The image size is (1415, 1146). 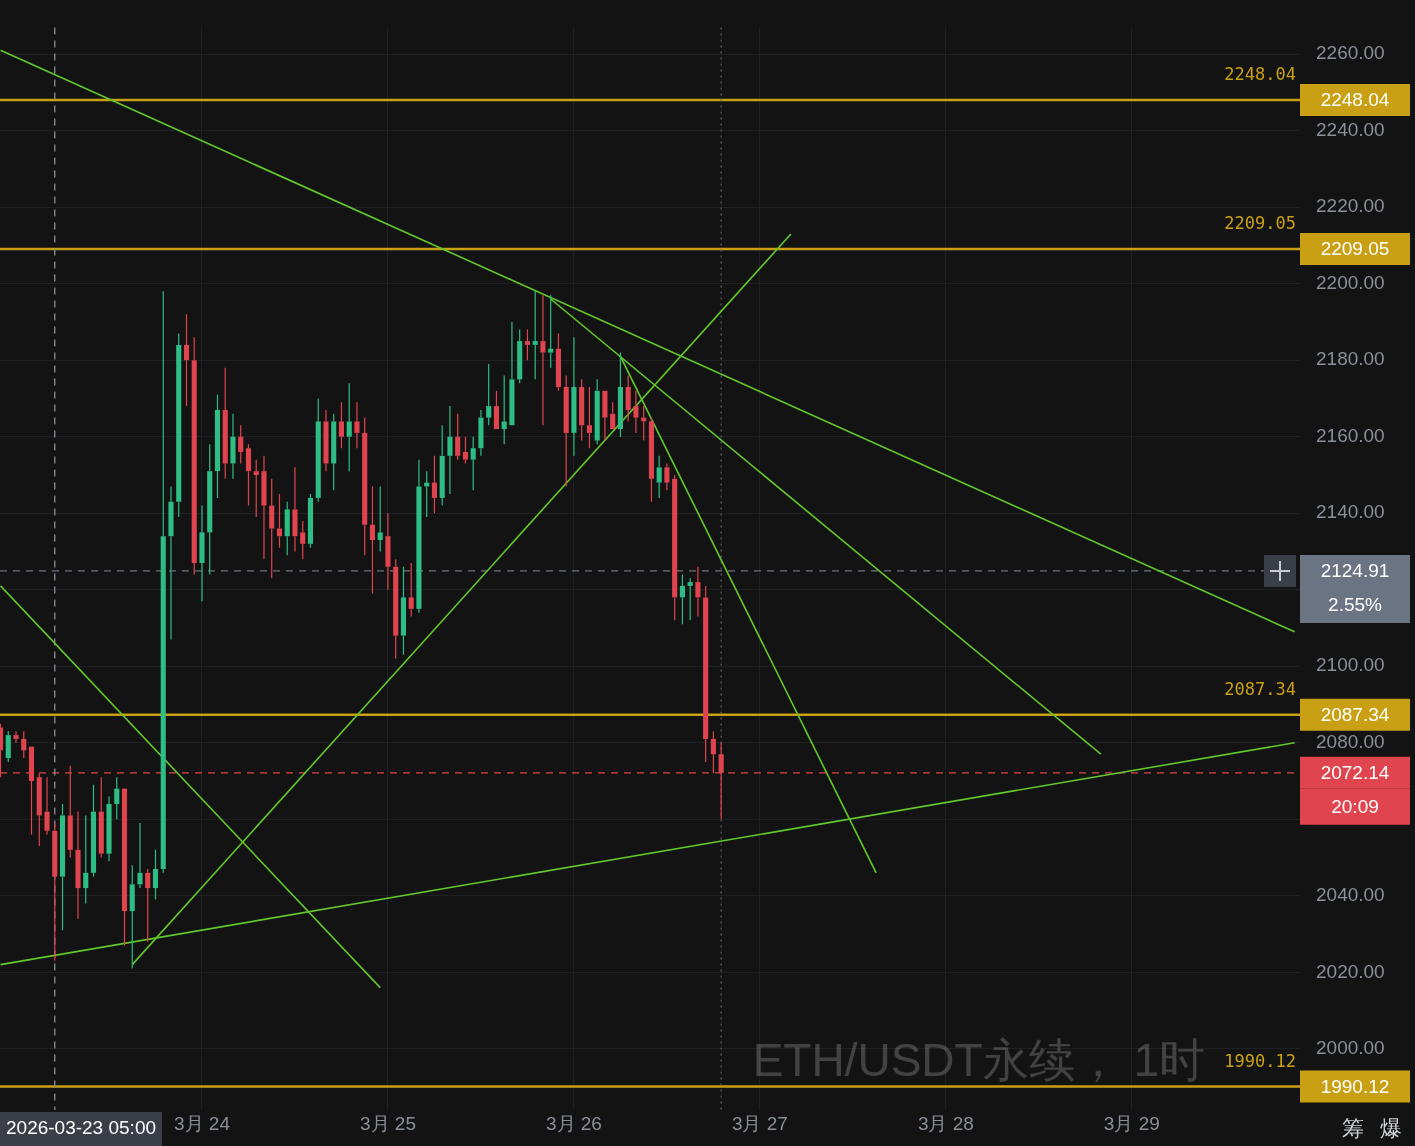 What do you see at coordinates (573, 1123) in the screenshot?
I see `x-tick-label: 3月 26` at bounding box center [573, 1123].